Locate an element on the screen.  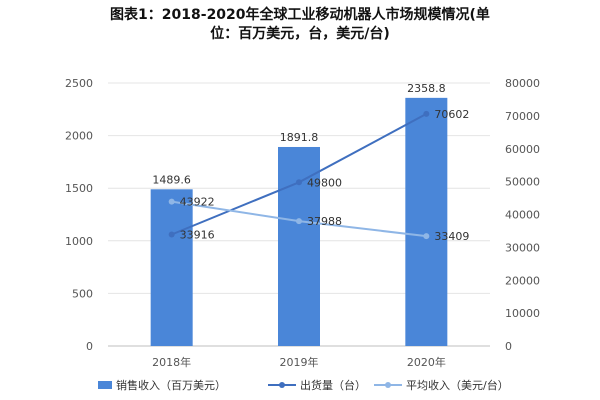
legend-marker-shipments is located at coordinates (282, 385).